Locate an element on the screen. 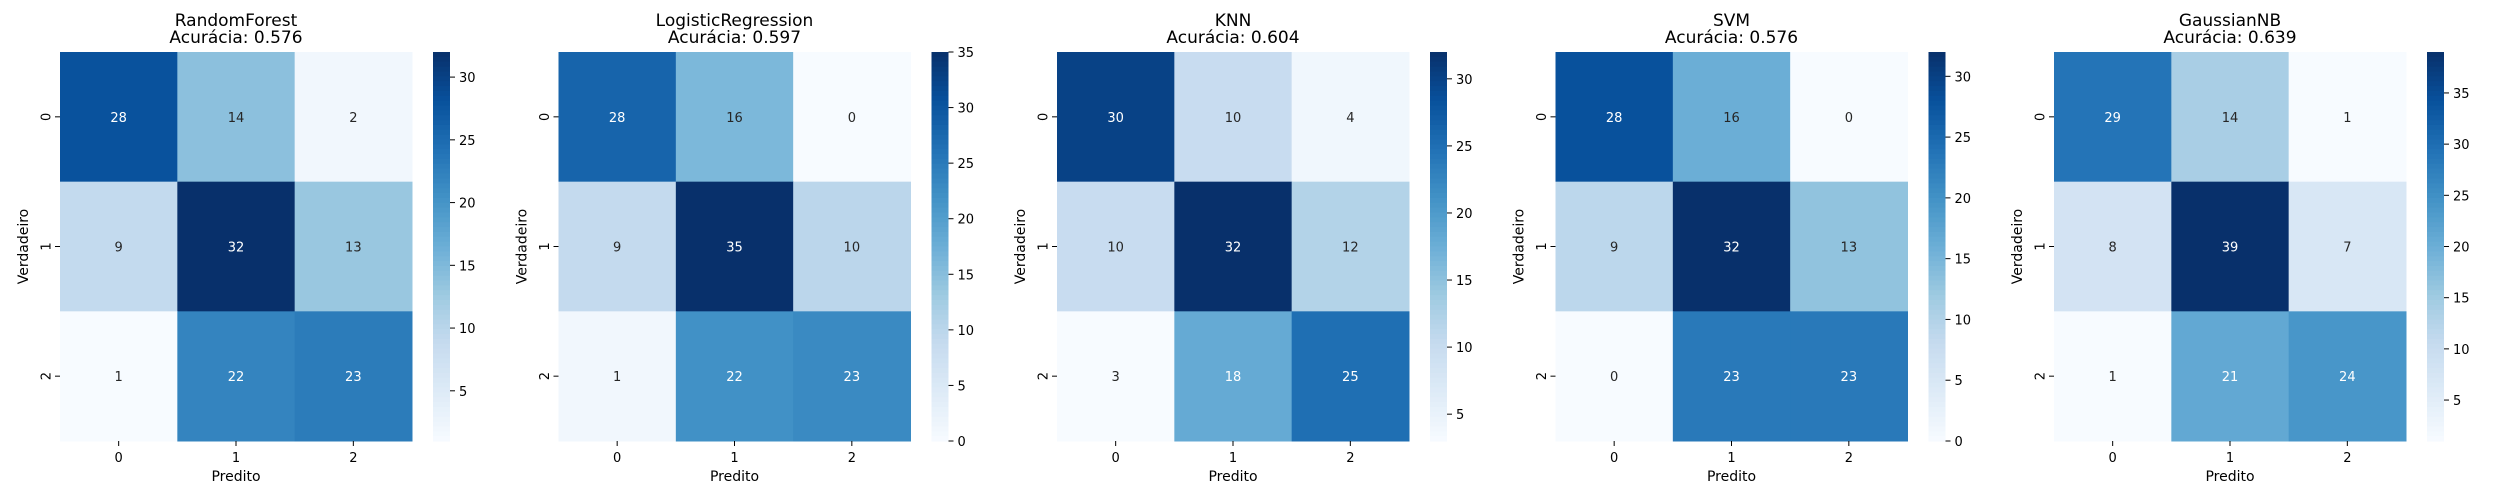 This screenshot has width=2500, height=500. colorbar-tick-label: 35 is located at coordinates (966, 53).